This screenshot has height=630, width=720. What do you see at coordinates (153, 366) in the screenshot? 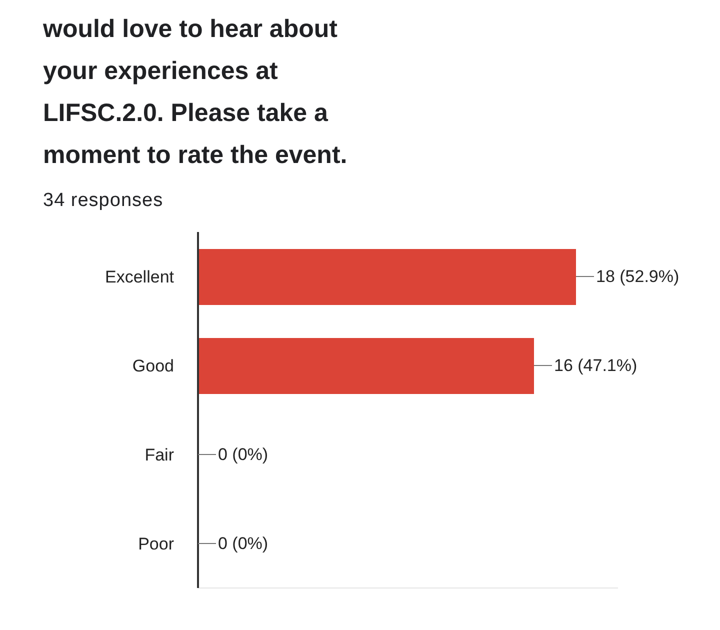
I see `y-tick-label: Good` at bounding box center [153, 366].